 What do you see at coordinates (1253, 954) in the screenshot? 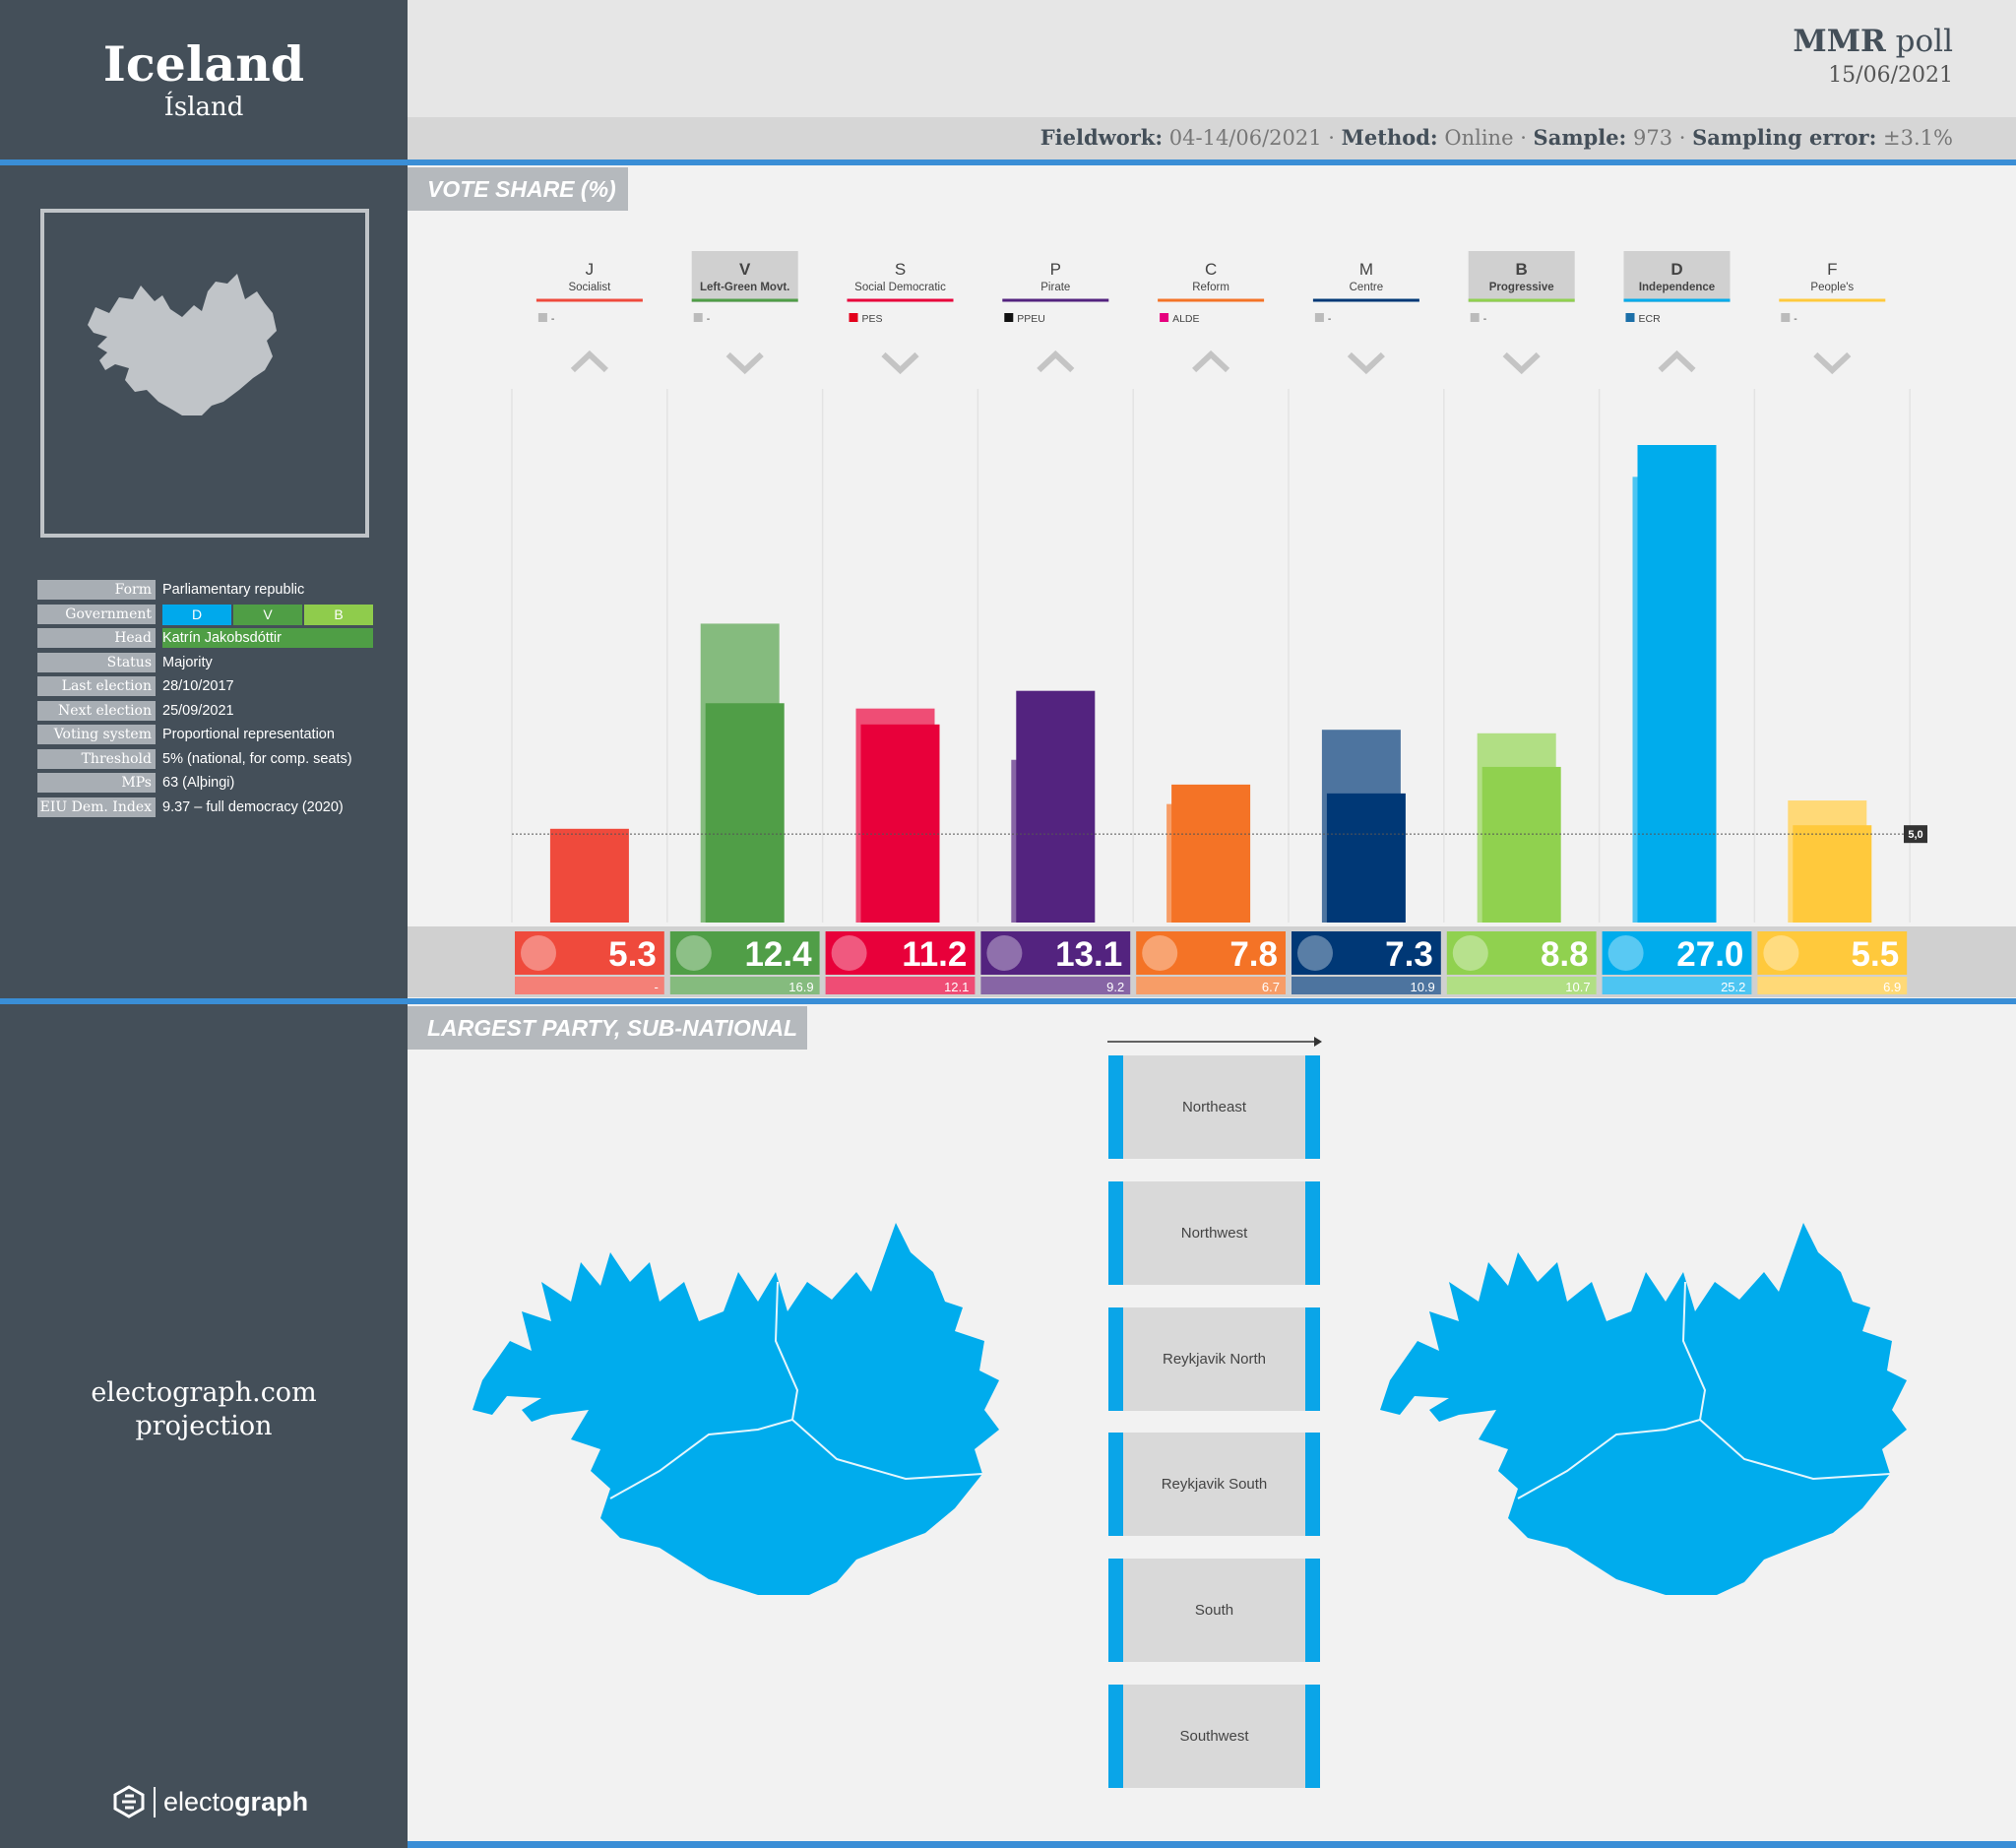
I see `vote-share-label: 7.8` at bounding box center [1253, 954].